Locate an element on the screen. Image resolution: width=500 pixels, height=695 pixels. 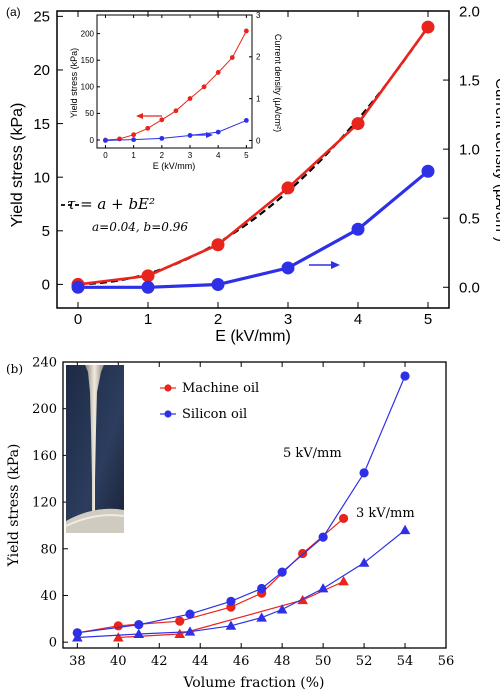
y-tick-label: 150 is located at coordinates (88, 60).